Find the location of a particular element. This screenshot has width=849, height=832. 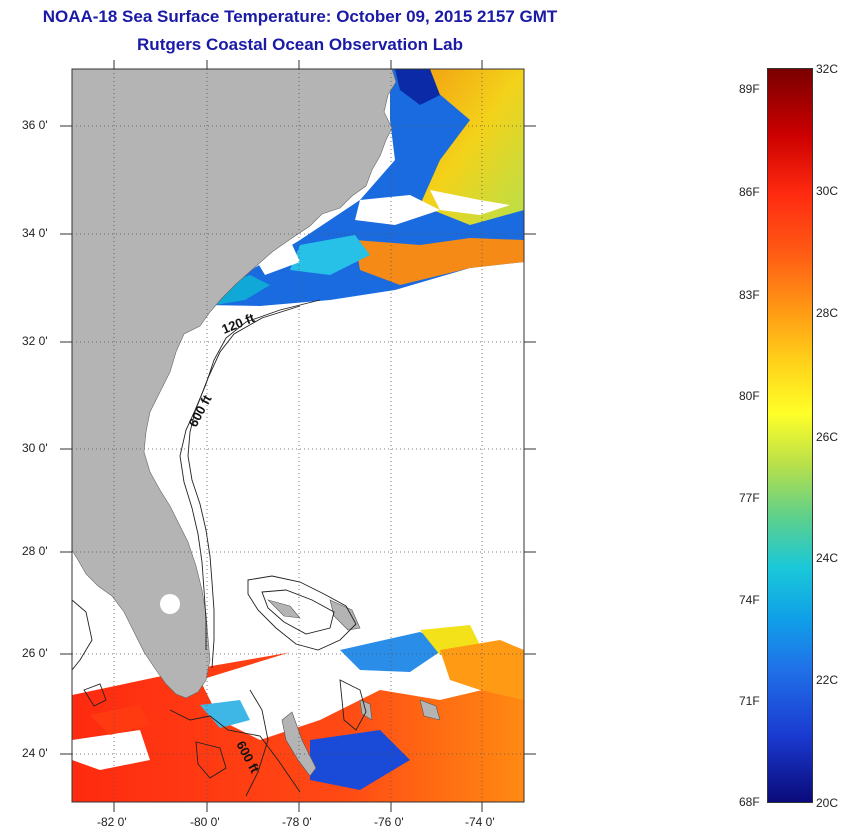

lat-label: 26 0' is located at coordinates (35, 653).